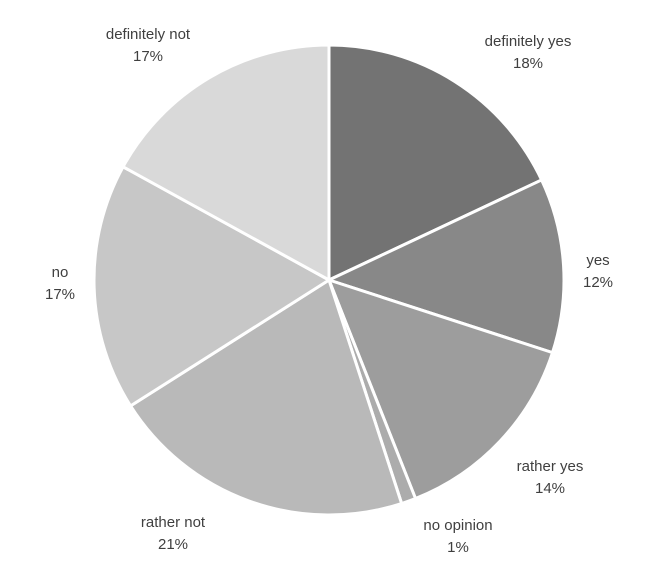 Image resolution: width=650 pixels, height=571 pixels. What do you see at coordinates (435, 162) in the screenshot?
I see `pie-slice-definitely-yes` at bounding box center [435, 162].